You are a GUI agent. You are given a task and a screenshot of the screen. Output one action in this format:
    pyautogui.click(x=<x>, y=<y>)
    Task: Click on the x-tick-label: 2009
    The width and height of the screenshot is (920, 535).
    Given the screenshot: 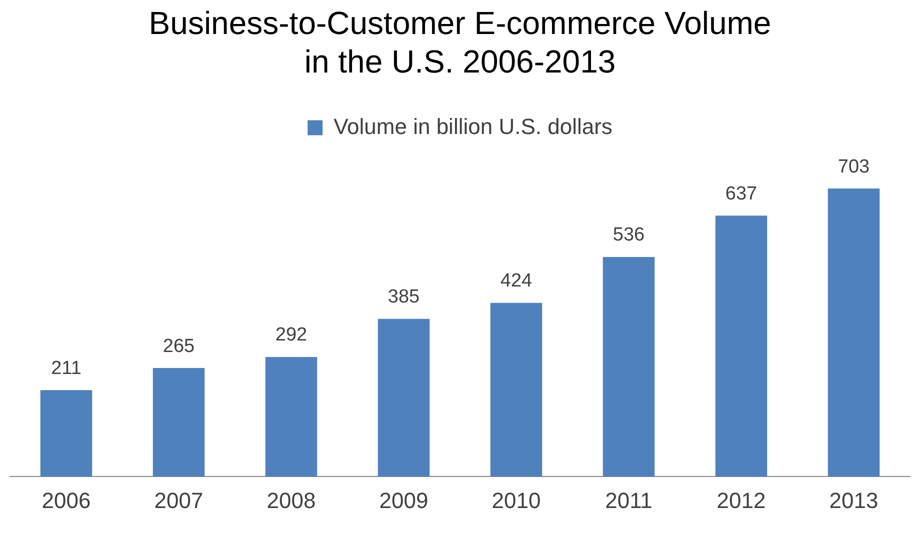 What is the action you would take?
    pyautogui.click(x=403, y=500)
    